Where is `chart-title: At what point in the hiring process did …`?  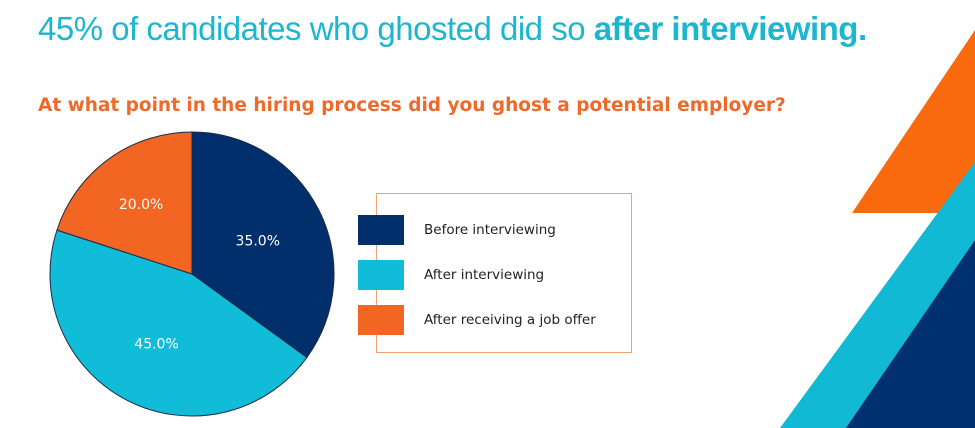
chart-title: At what point in the hiring process did … is located at coordinates (412, 105).